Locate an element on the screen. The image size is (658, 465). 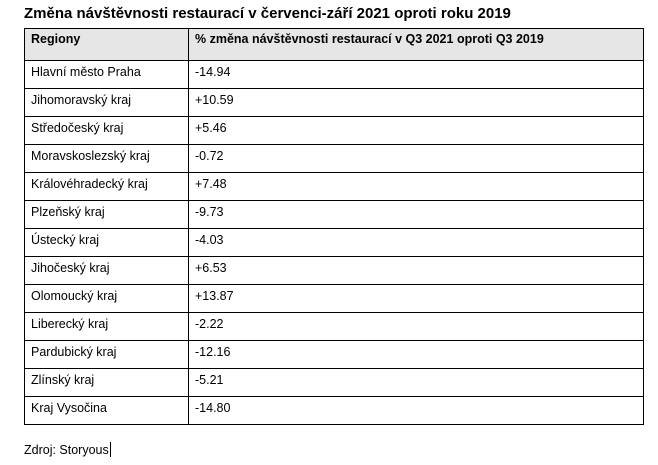
region-name-cell: Pardubický kraj is located at coordinates (106, 354).